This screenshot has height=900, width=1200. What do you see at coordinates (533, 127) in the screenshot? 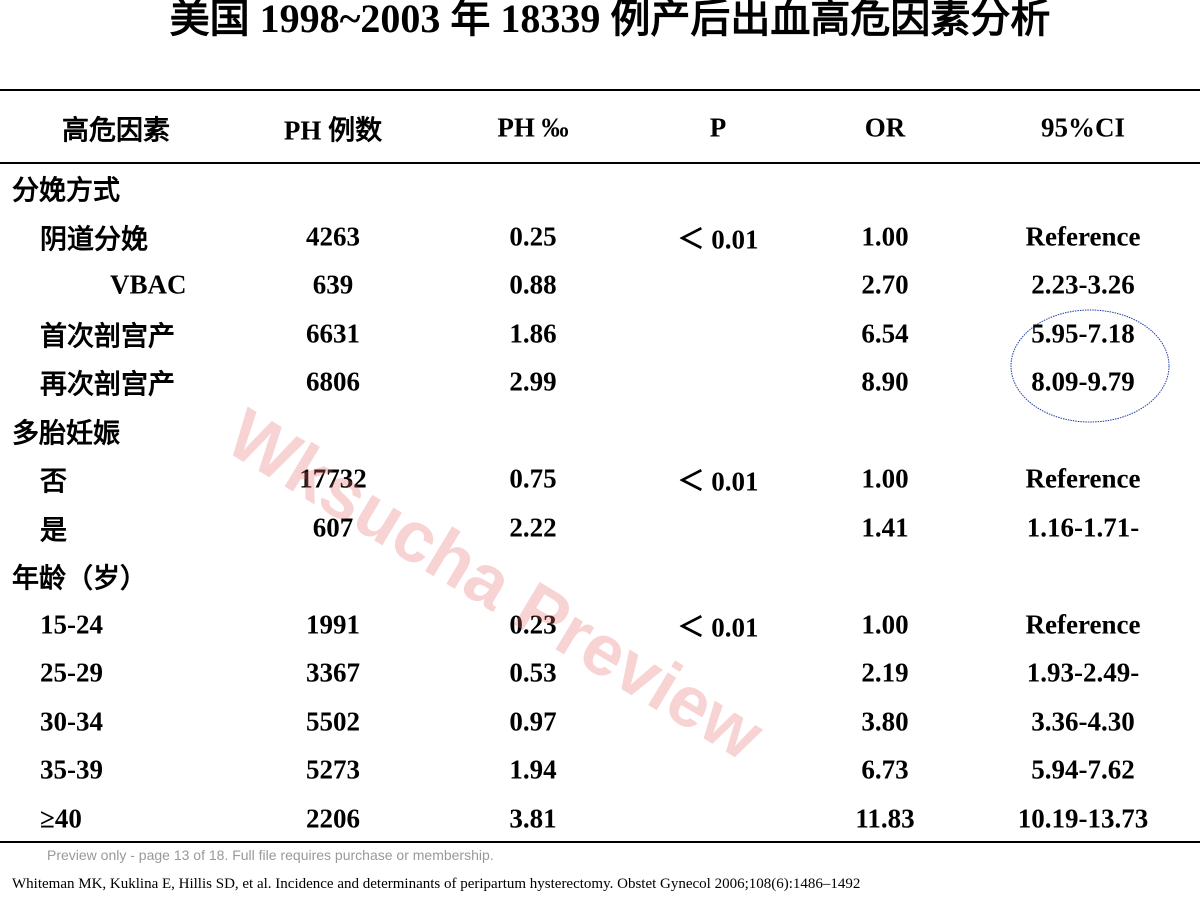
I see `column-header: PH ‰` at bounding box center [533, 127].